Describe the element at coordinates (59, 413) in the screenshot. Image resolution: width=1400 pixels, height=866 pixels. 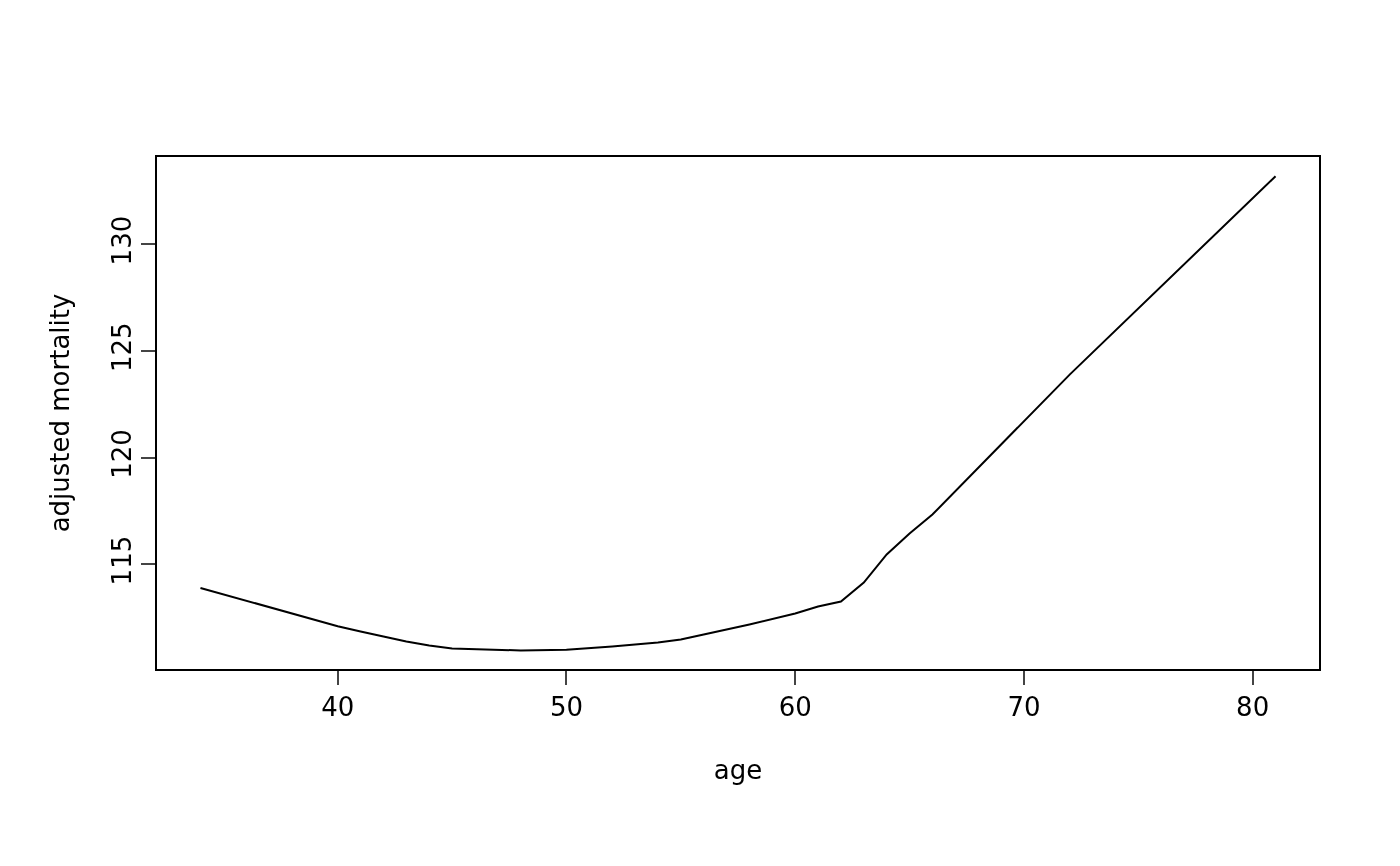
I see `y-axis-title: adjusted mortality` at that location.